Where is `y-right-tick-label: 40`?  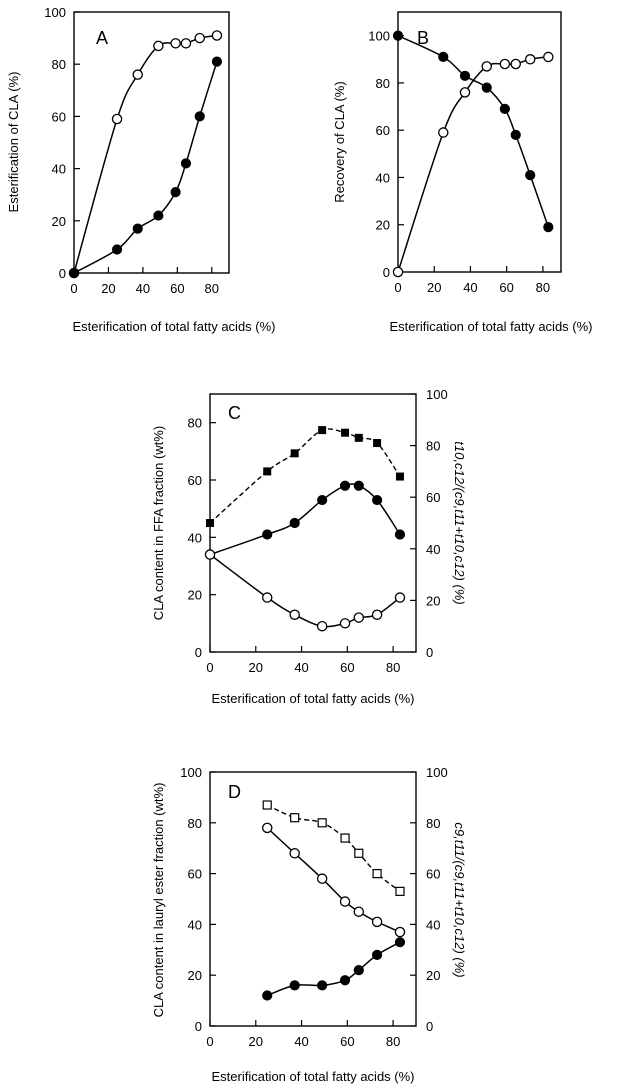 y-right-tick-label: 40 is located at coordinates (433, 549).